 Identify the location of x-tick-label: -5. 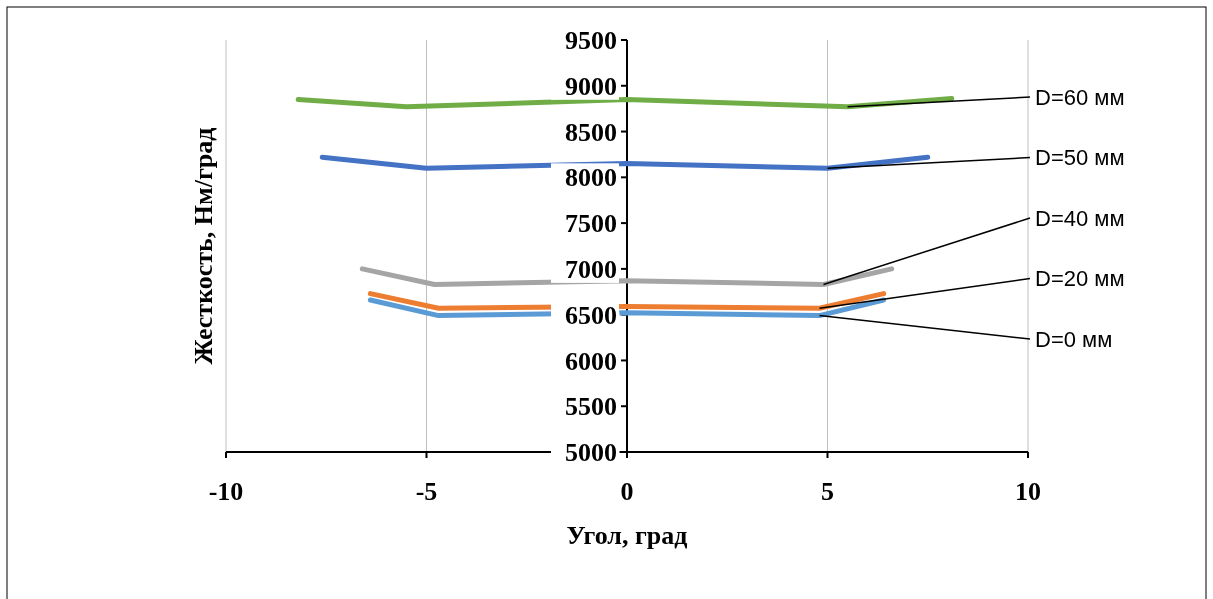
(426, 491).